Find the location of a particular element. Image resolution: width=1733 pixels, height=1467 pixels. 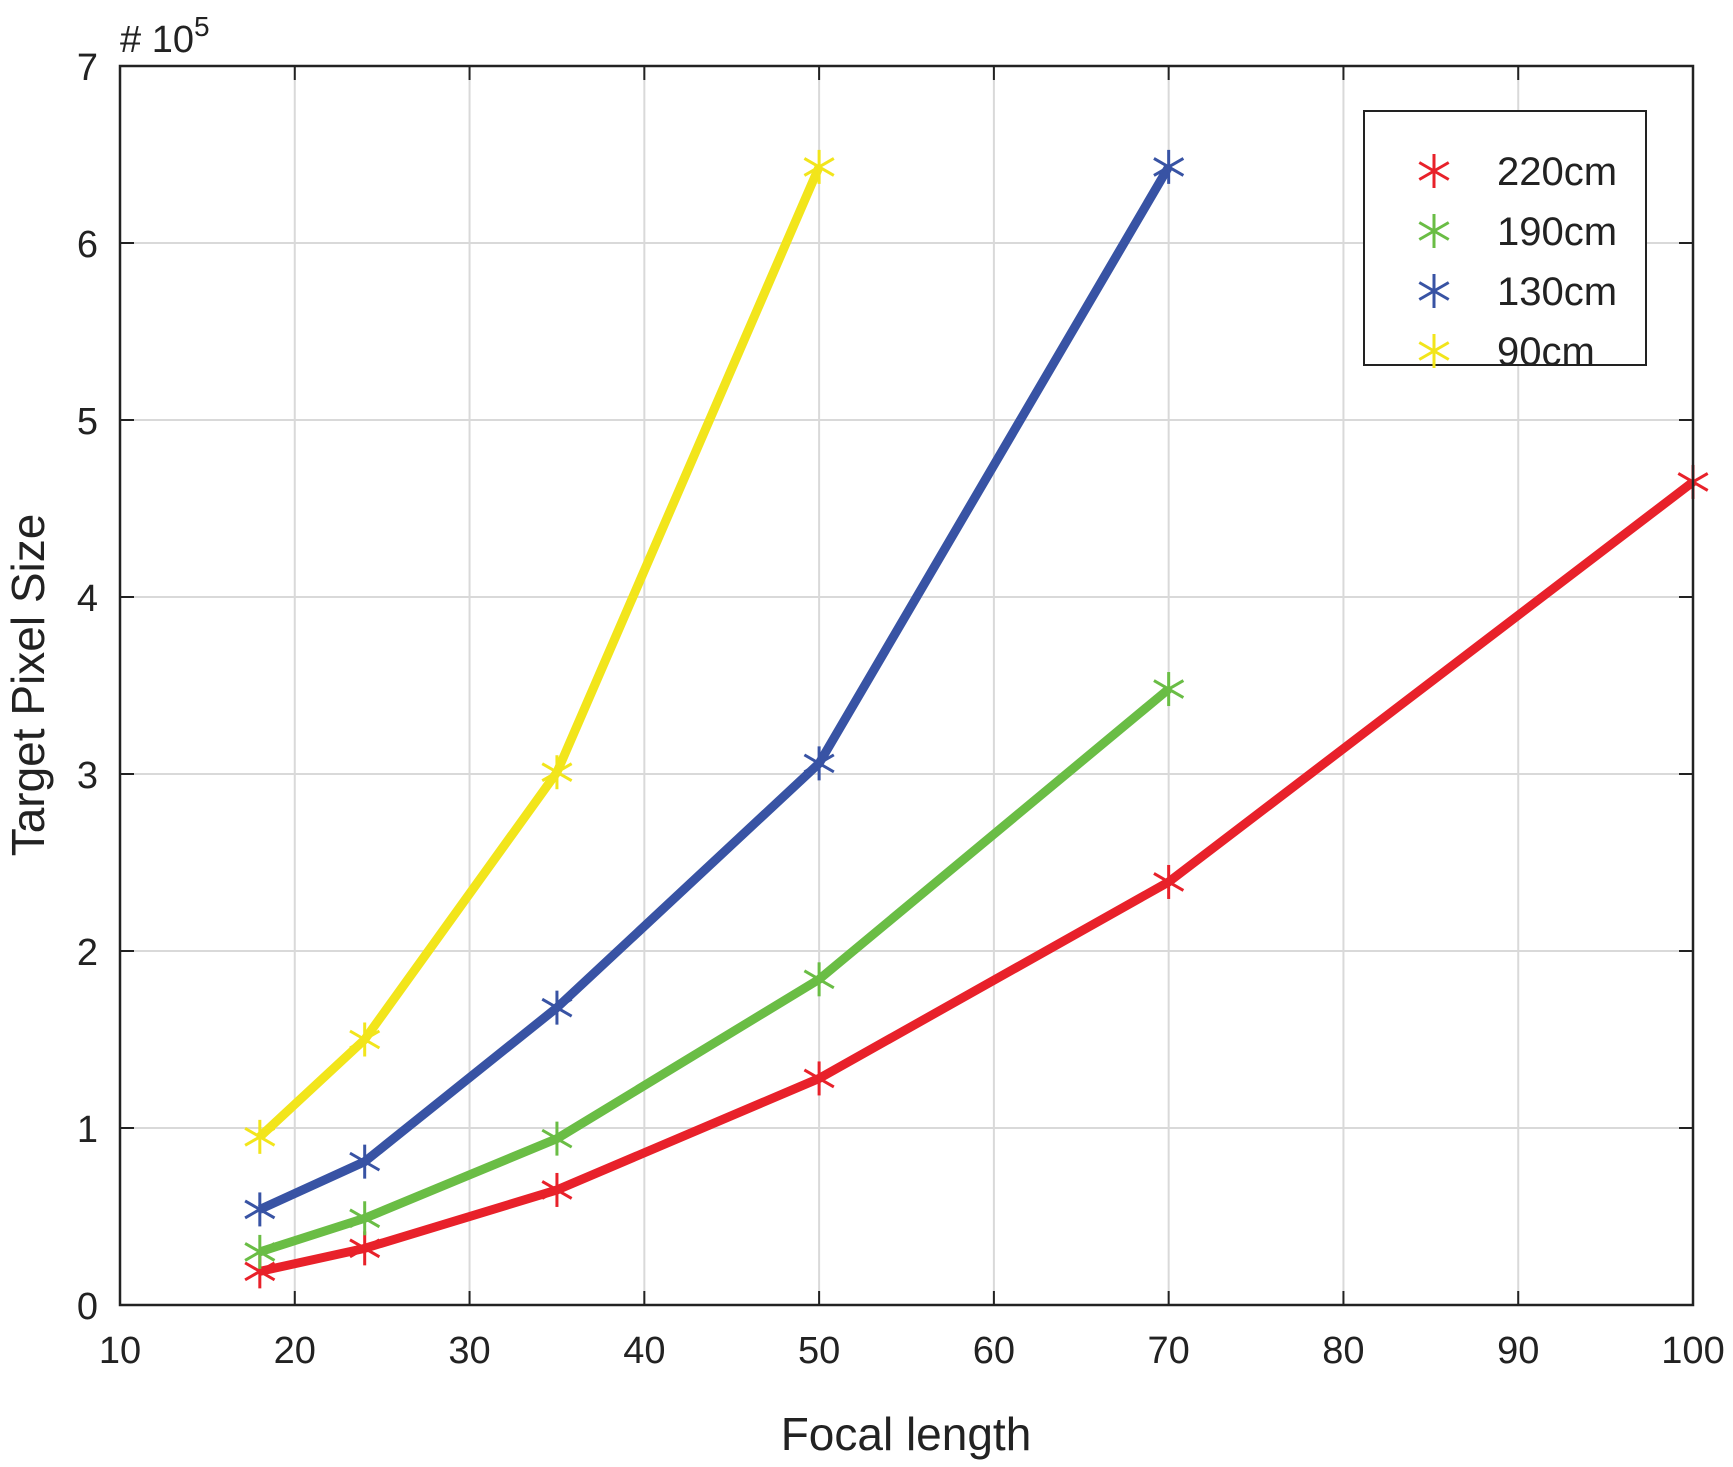

y-axis-label: Target Pixel Size is located at coordinates (28, 685).